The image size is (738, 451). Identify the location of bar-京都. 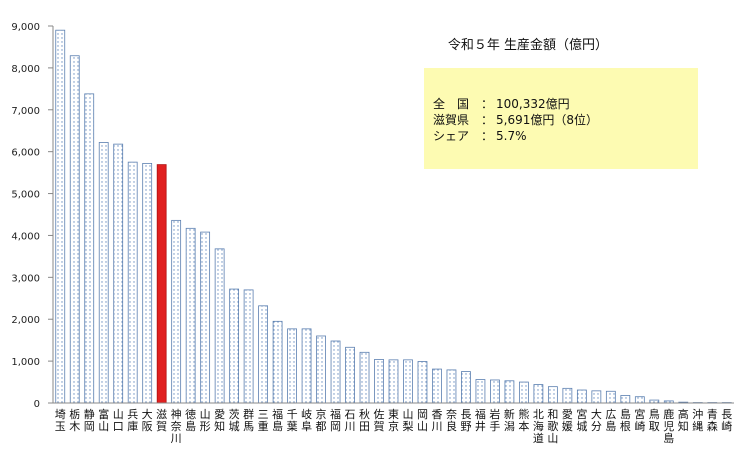
(321, 369).